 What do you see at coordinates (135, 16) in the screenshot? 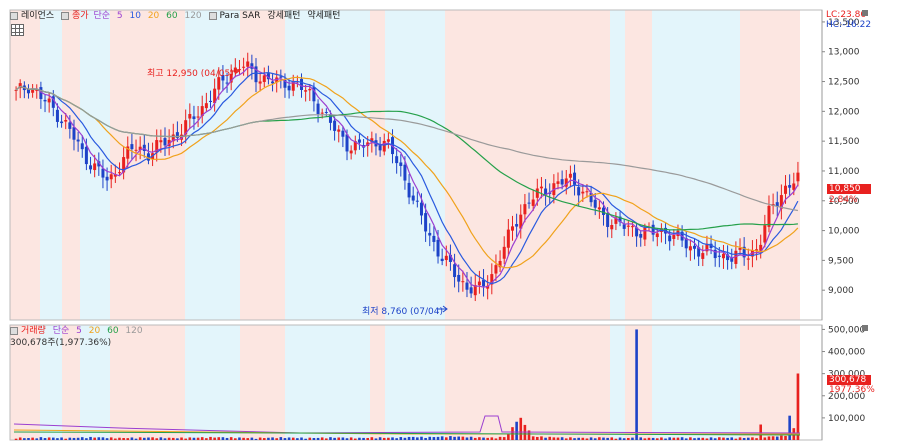
I see `legend-ma10: 10` at bounding box center [135, 16].